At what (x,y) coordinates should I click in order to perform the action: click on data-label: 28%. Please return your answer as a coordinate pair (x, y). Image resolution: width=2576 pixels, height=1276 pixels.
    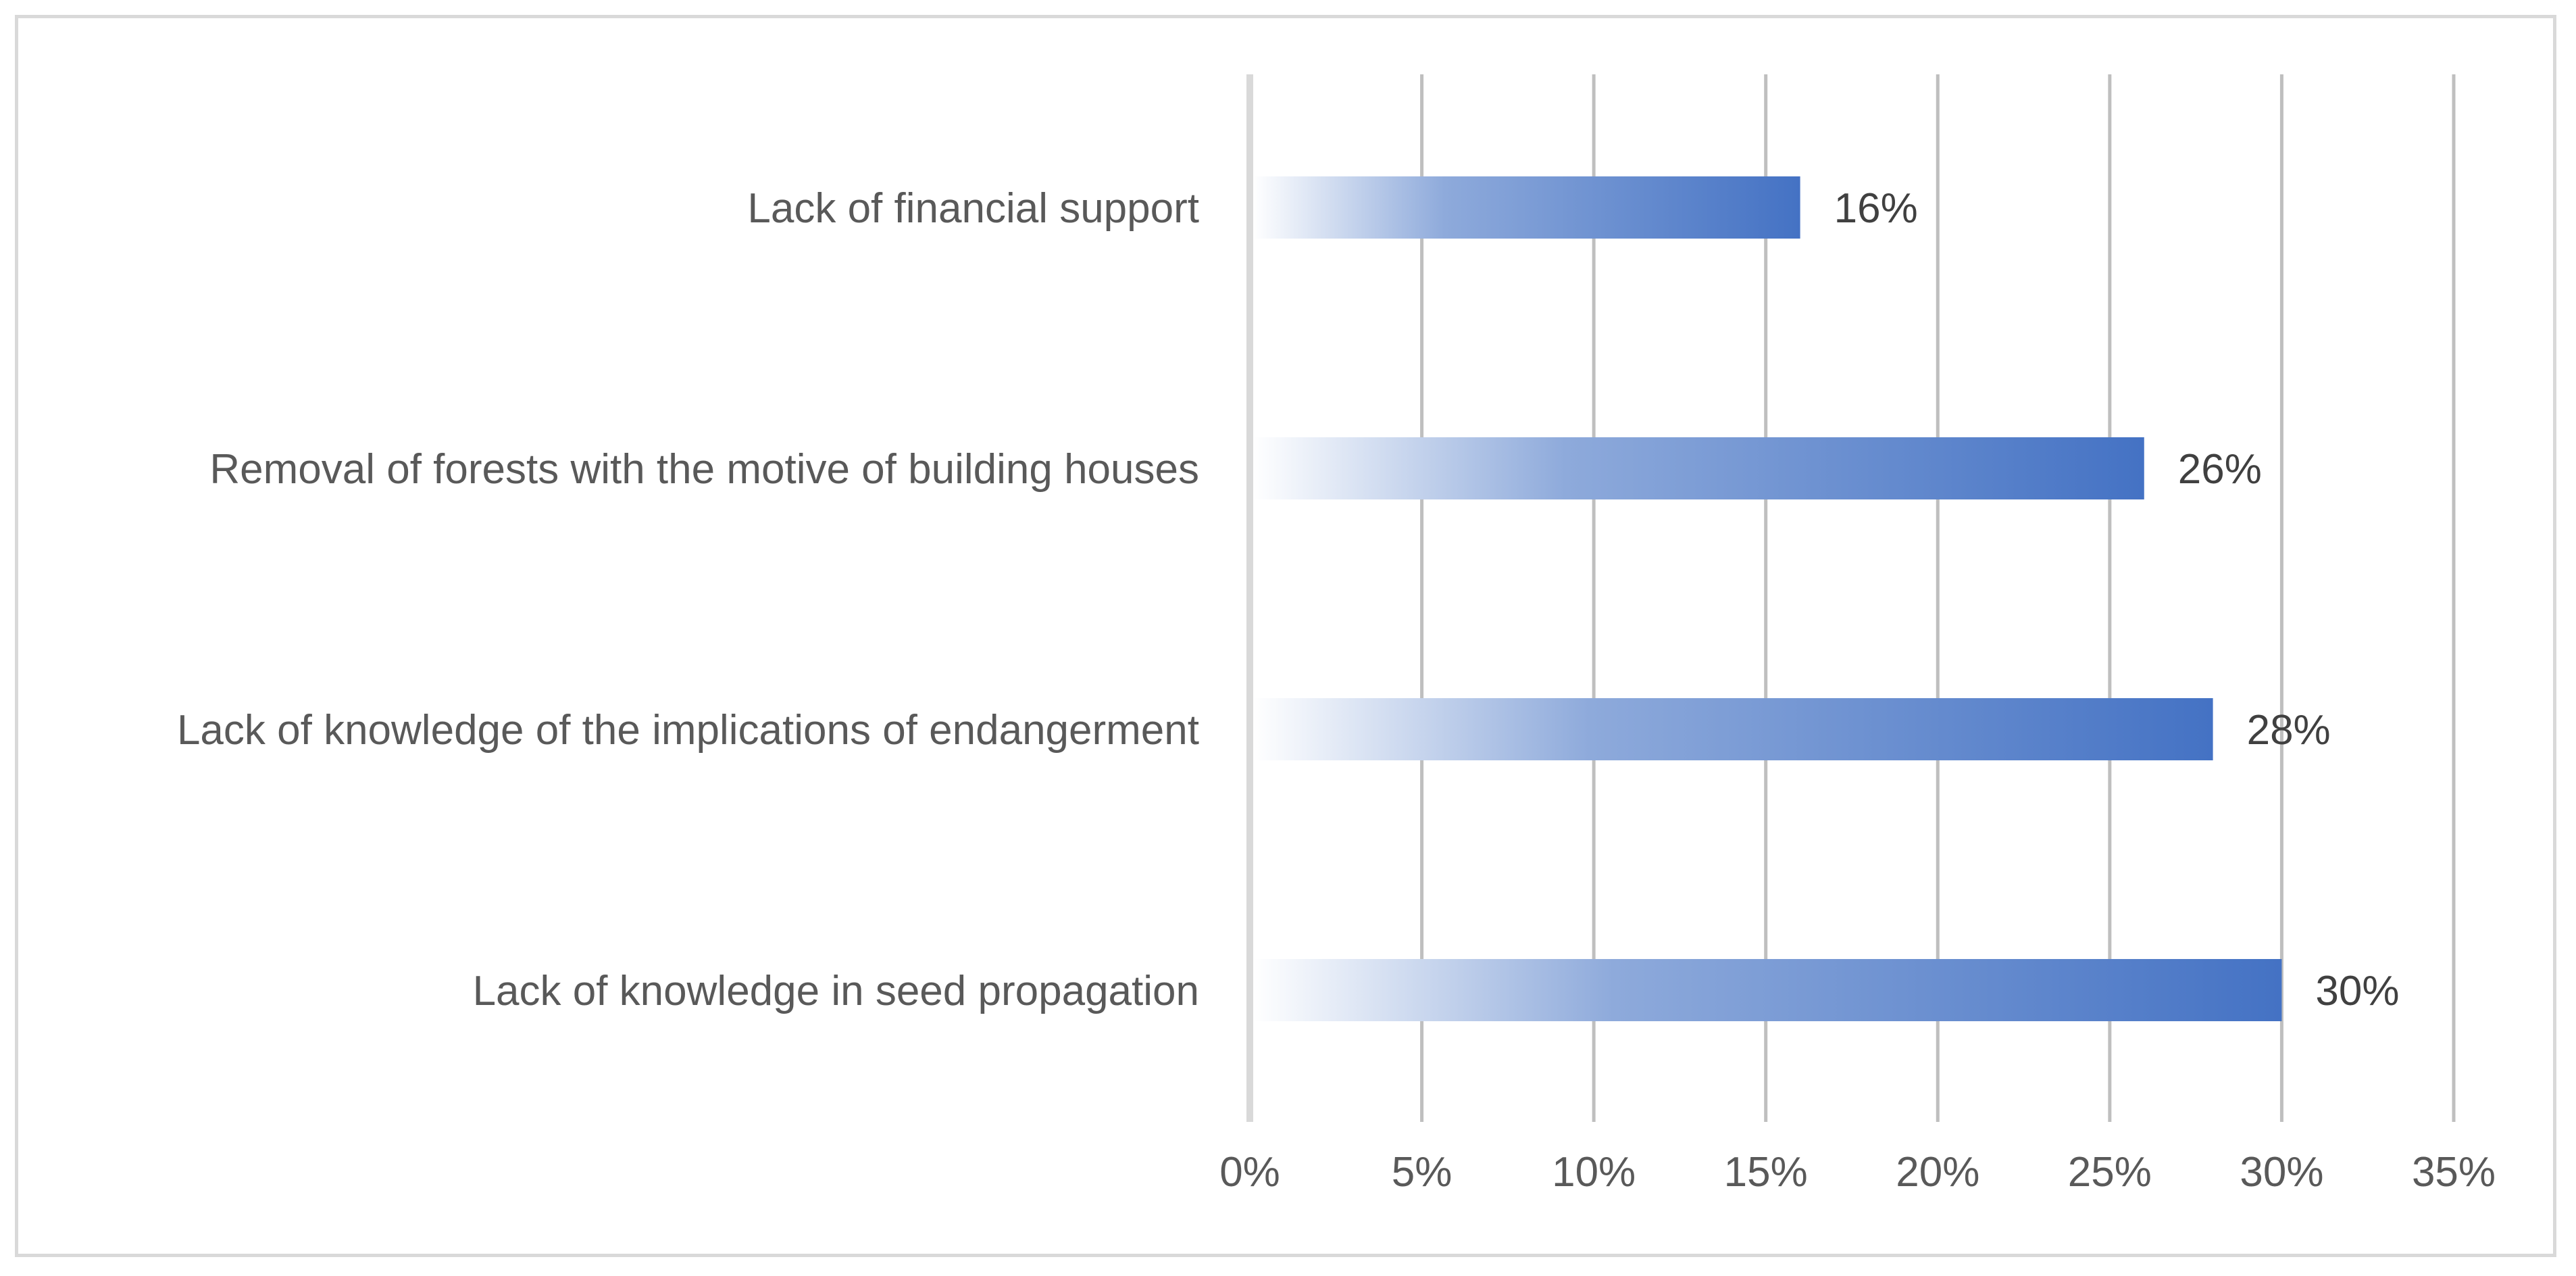
    Looking at the image, I should click on (2289, 730).